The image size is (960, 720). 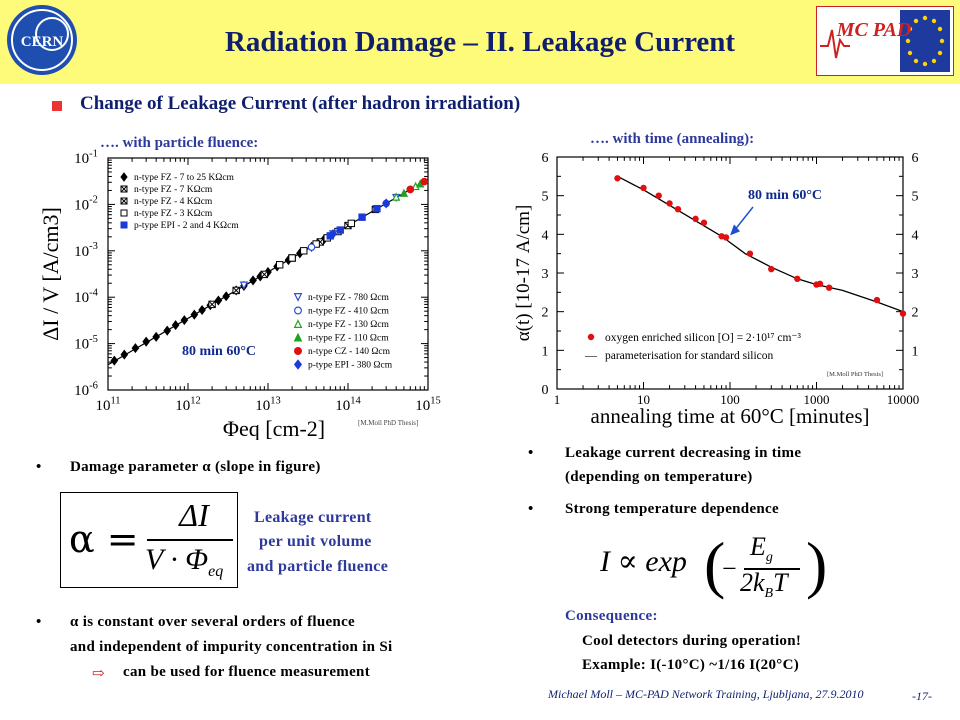 What do you see at coordinates (86, 250) in the screenshot?
I see `y-tick-label: 10⁻³` at bounding box center [86, 250].